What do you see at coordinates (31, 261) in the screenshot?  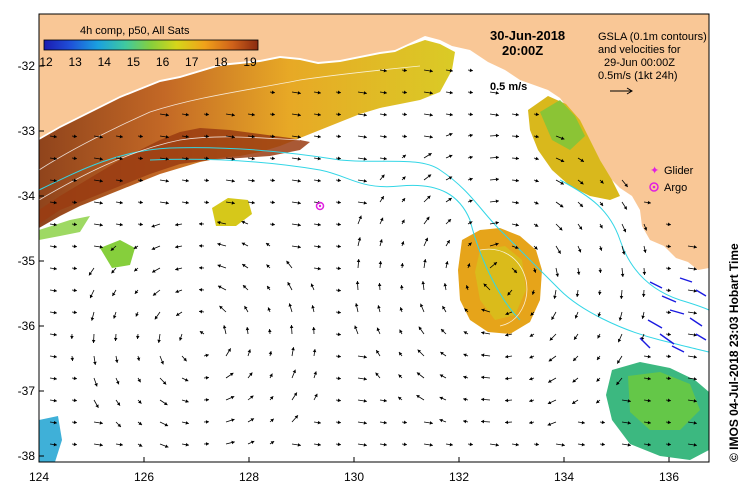 I see `y-axis: -32 -33 -34 -35 -36 -37 -38` at bounding box center [31, 261].